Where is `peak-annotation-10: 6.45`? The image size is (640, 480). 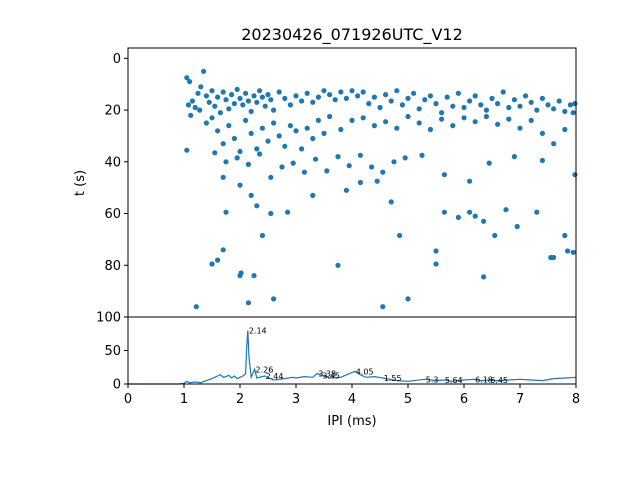
peak-annotation-10: 6.45 is located at coordinates (499, 380).